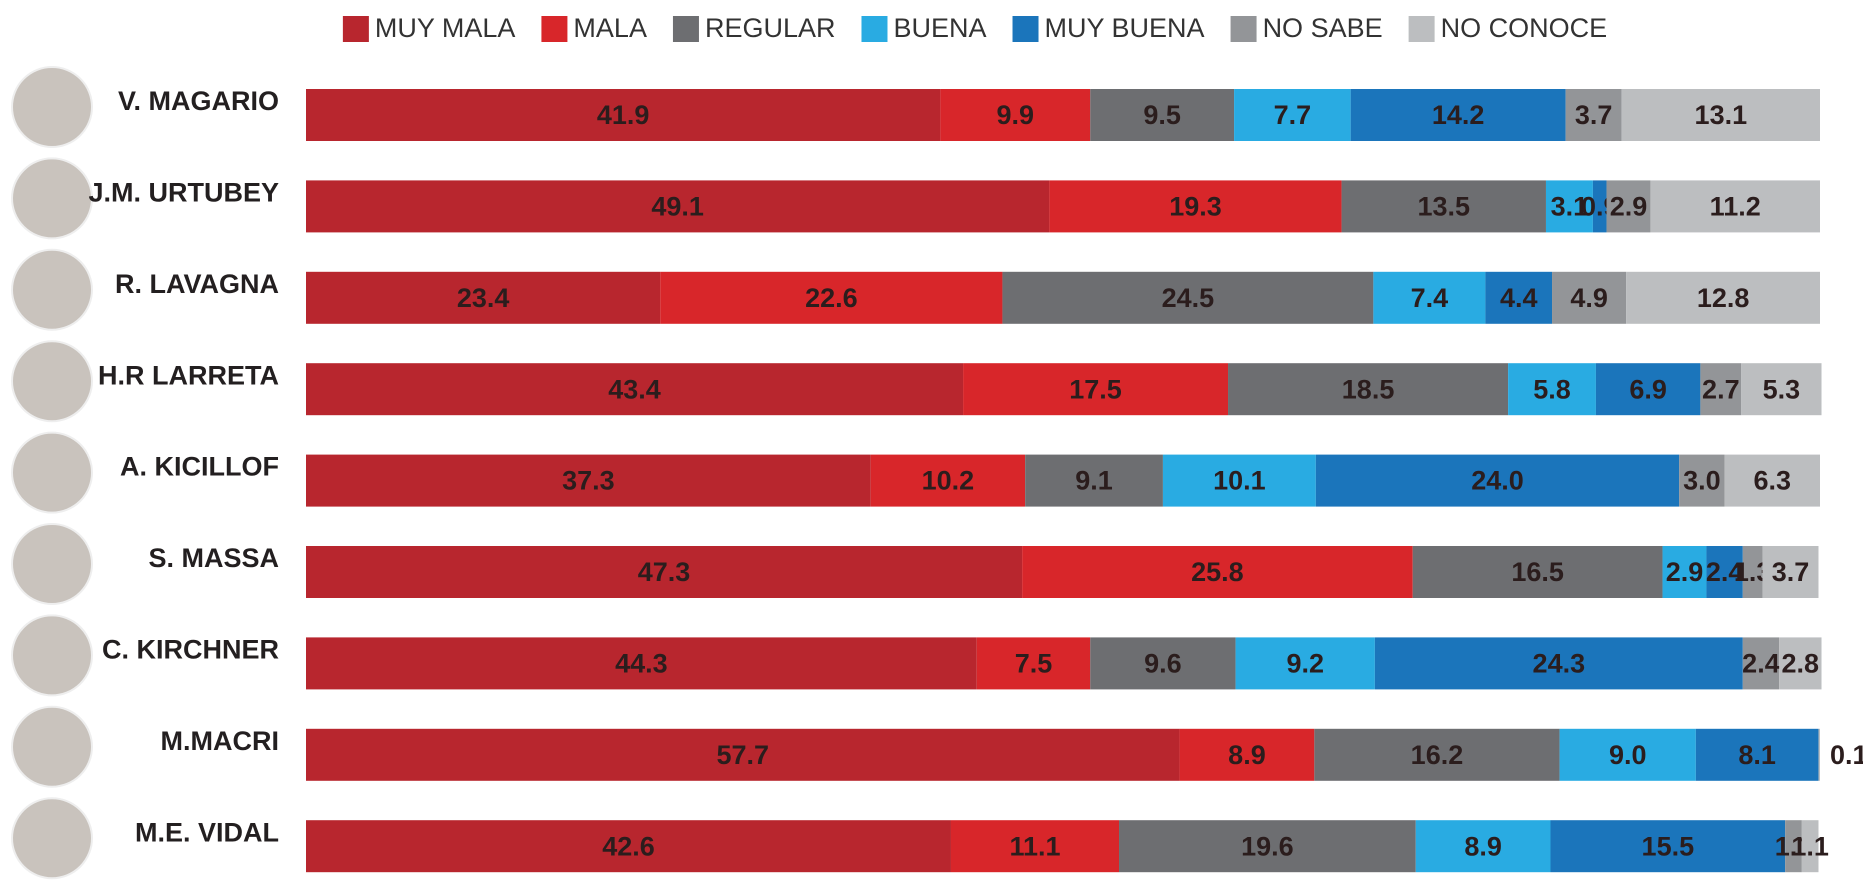 This screenshot has width=1863, height=880. I want to click on value-label: 43.4, so click(634, 389).